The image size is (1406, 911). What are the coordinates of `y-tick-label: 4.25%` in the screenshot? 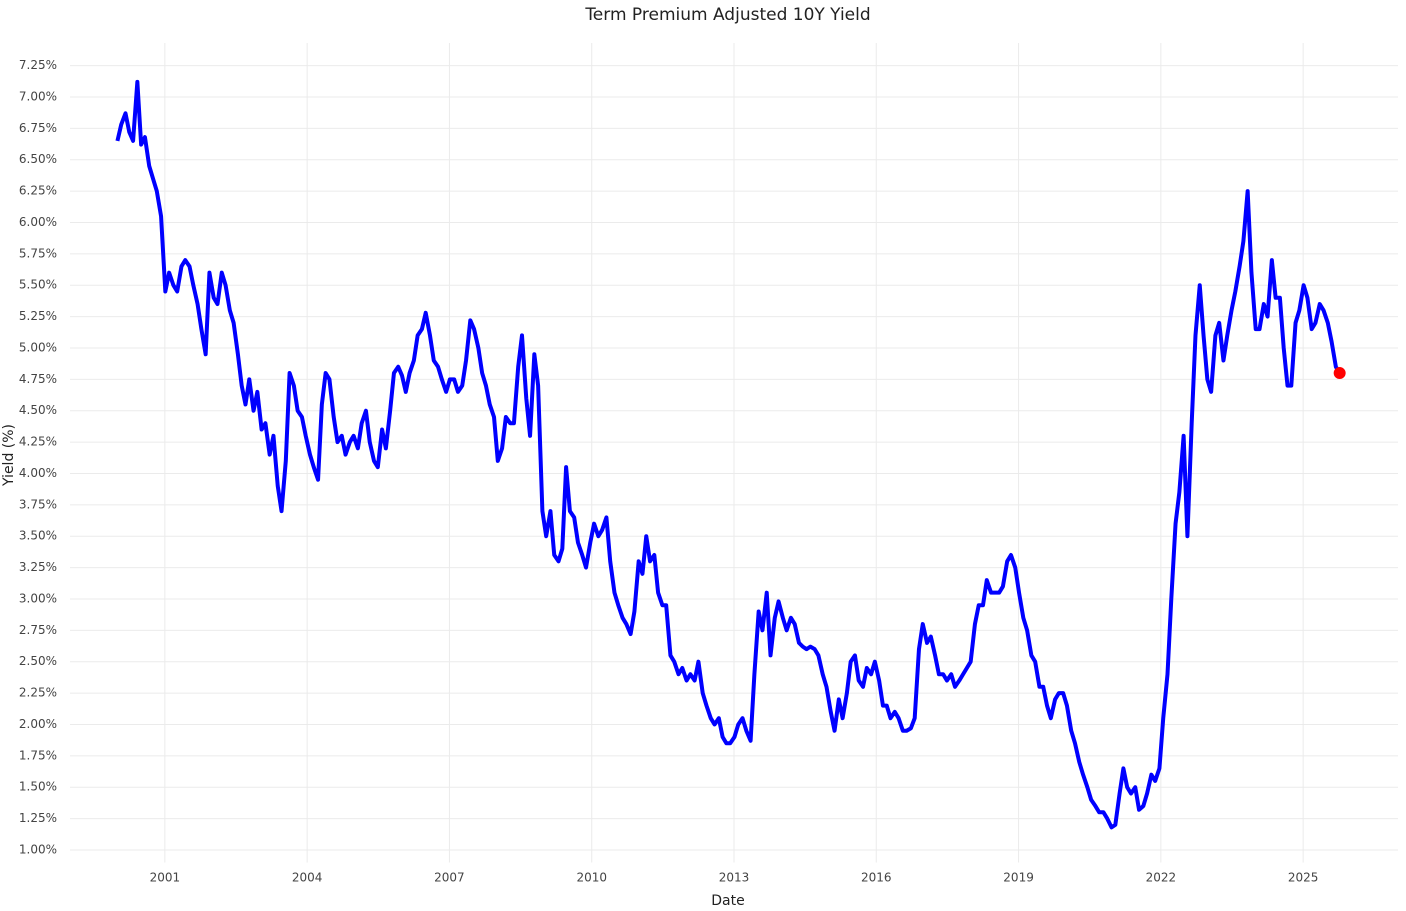 It's located at (38, 442).